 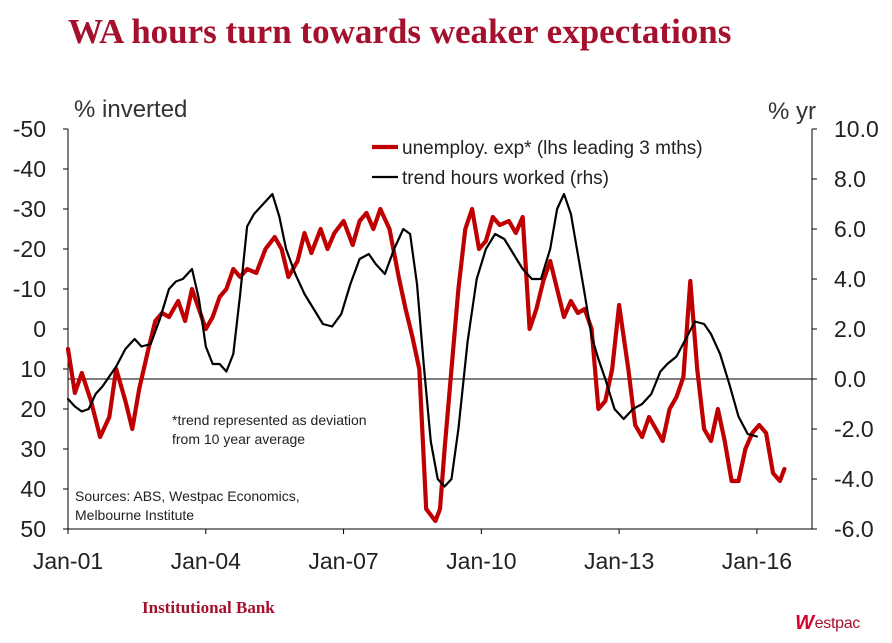 What do you see at coordinates (792, 111) in the screenshot?
I see `right-axis-title: % yr` at bounding box center [792, 111].